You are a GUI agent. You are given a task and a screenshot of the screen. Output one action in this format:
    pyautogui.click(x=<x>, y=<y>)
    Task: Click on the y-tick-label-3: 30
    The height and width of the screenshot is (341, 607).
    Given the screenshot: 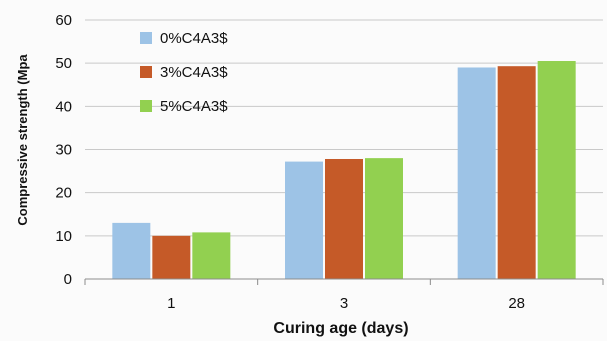 What is the action you would take?
    pyautogui.click(x=63, y=150)
    